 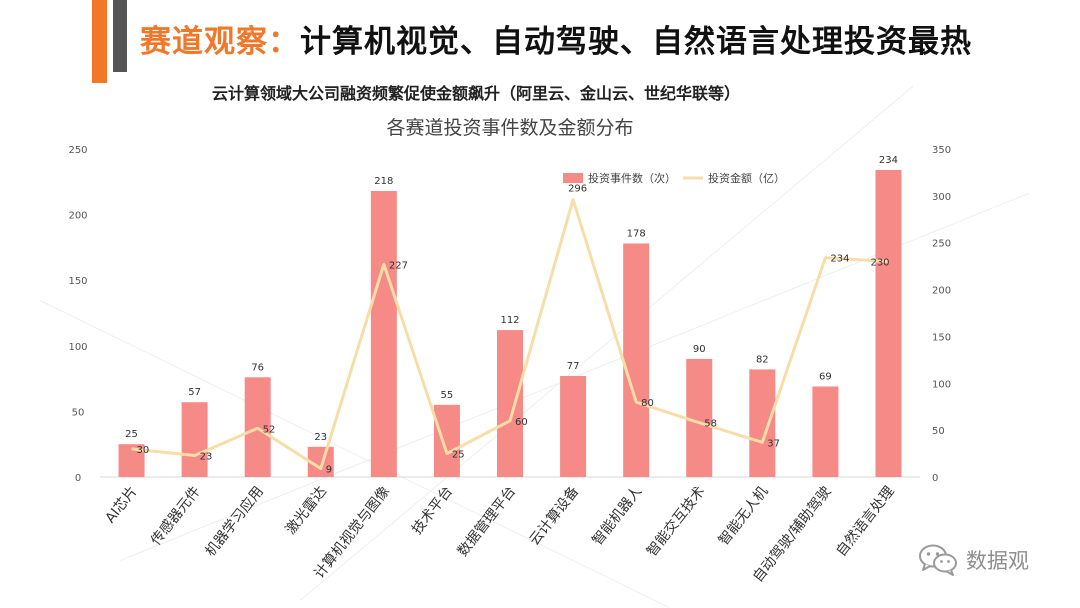 I want to click on line-value-label: 296, so click(x=577, y=189).